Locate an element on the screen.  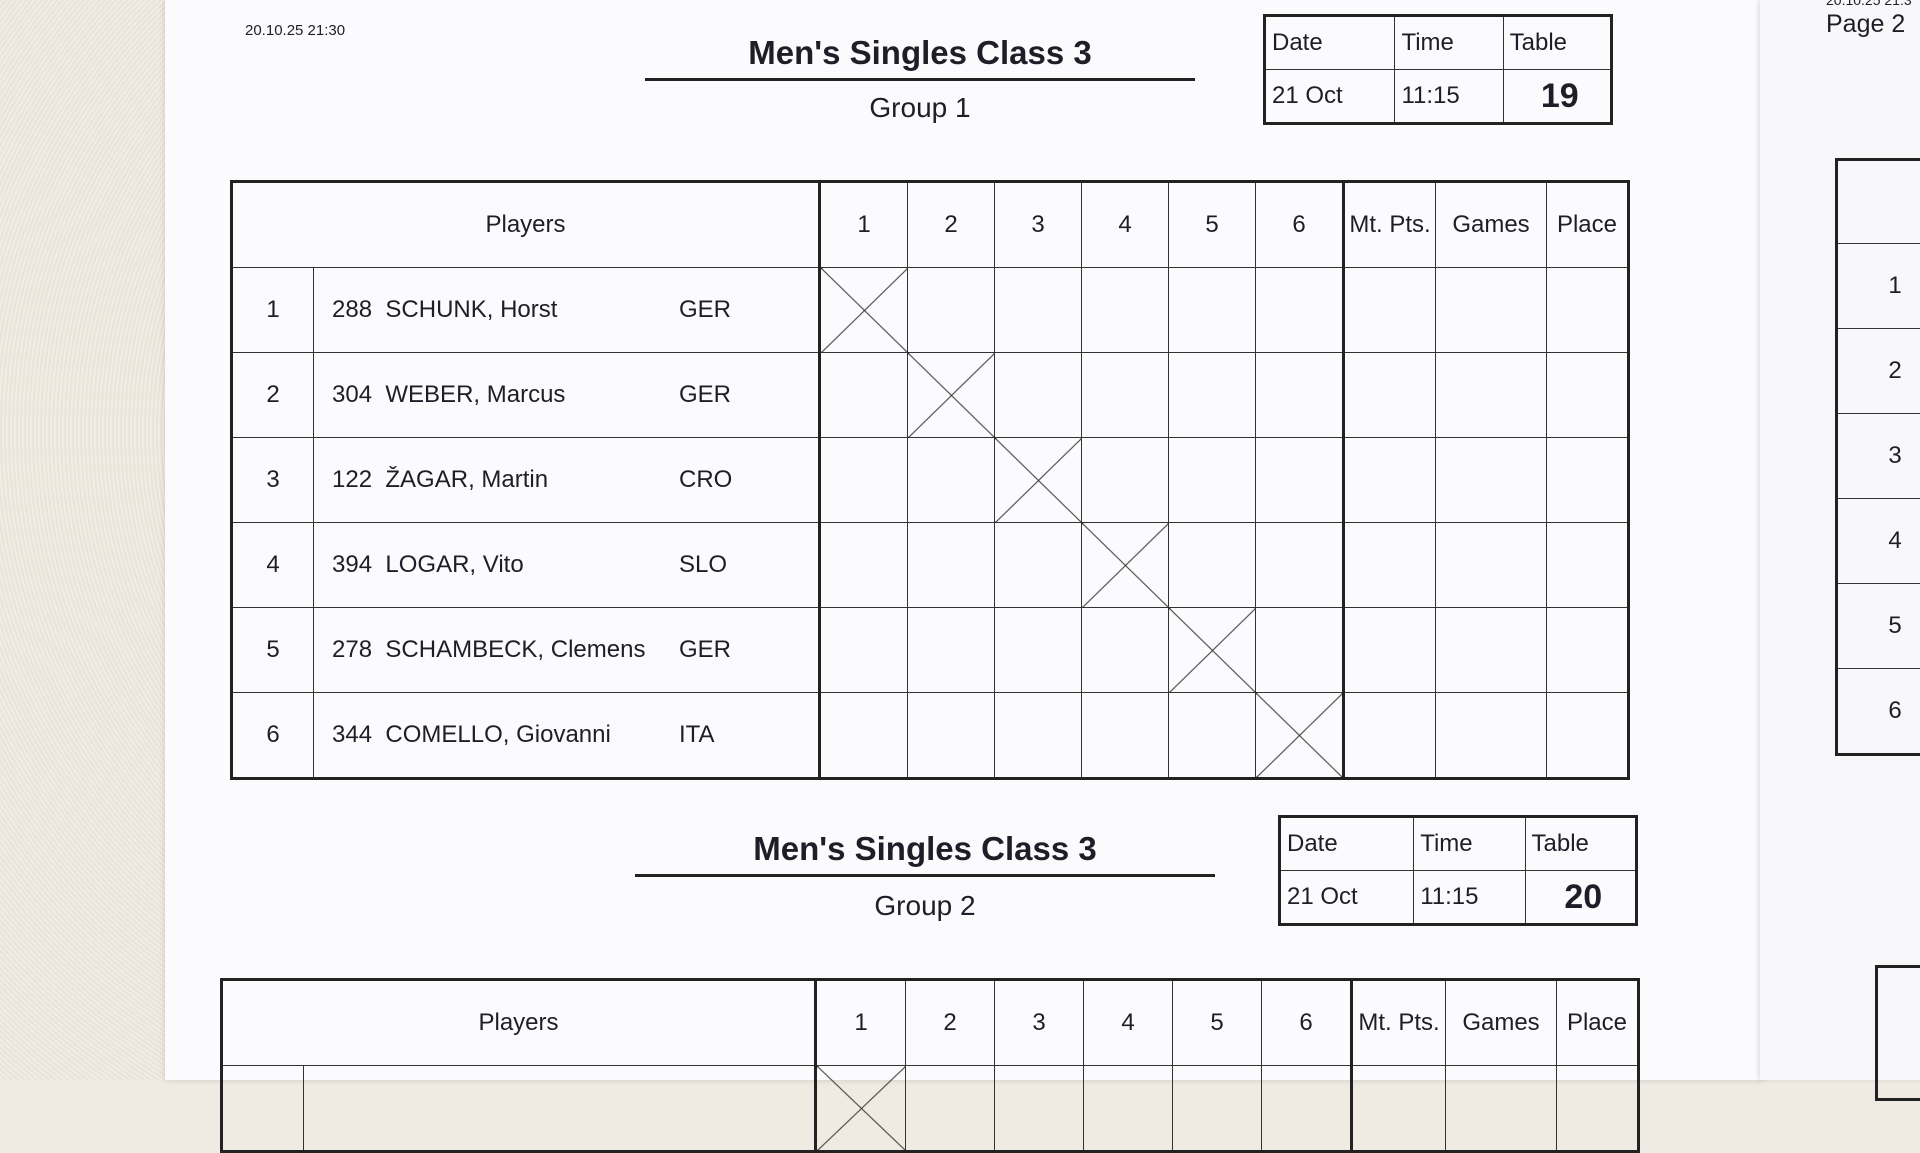
player-name: COMELLO, Giovanni is located at coordinates (497, 734).